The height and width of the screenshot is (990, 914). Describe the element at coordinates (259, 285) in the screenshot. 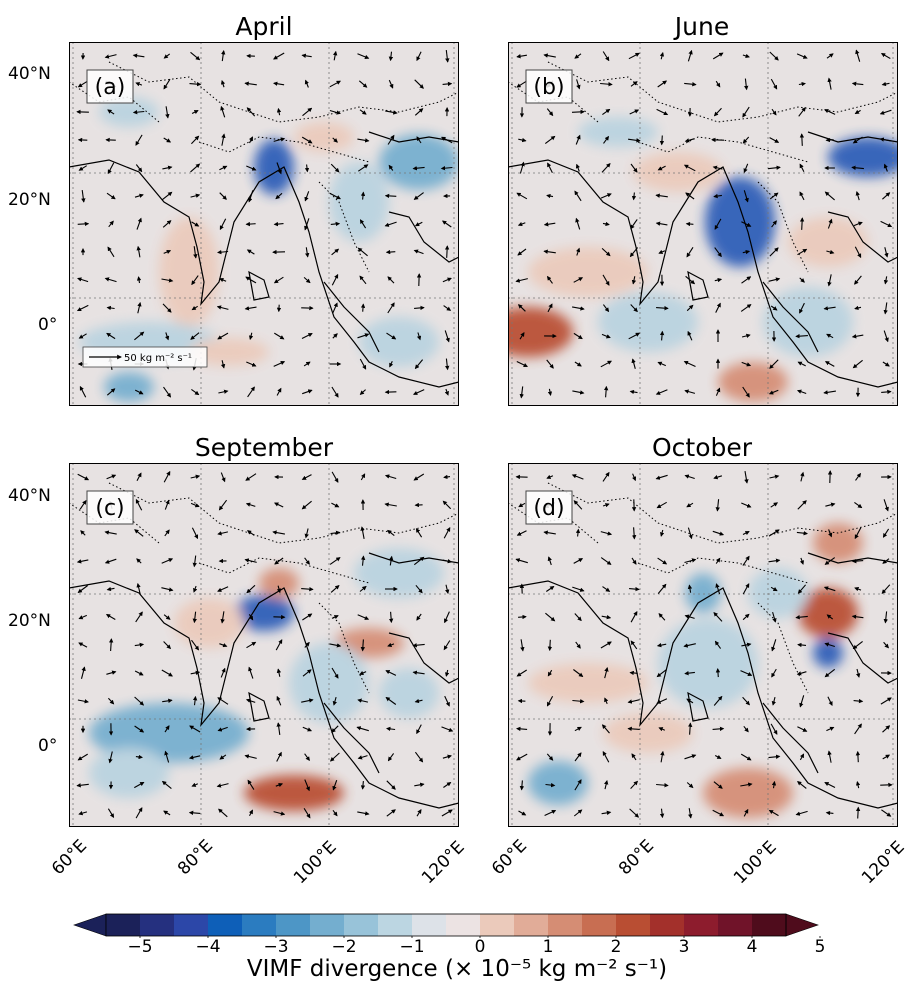

I see `coastline` at that location.